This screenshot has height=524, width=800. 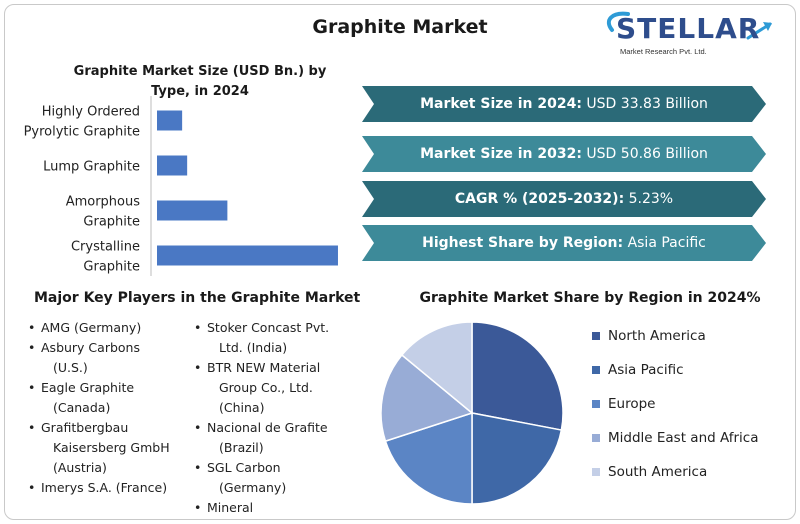 What do you see at coordinates (651, 199) in the screenshot?
I see `banner-value: 5.23%` at bounding box center [651, 199].